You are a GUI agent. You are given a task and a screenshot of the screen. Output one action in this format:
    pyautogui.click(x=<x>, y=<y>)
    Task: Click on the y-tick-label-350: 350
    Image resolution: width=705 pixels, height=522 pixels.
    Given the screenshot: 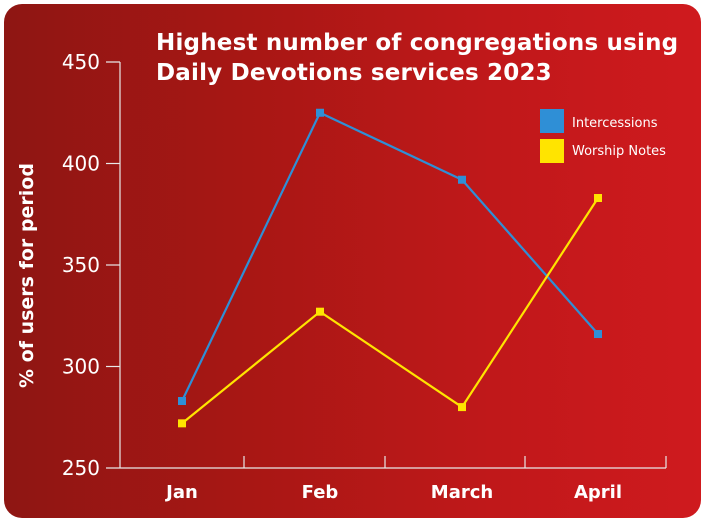 What is the action you would take?
    pyautogui.click(x=81, y=265)
    